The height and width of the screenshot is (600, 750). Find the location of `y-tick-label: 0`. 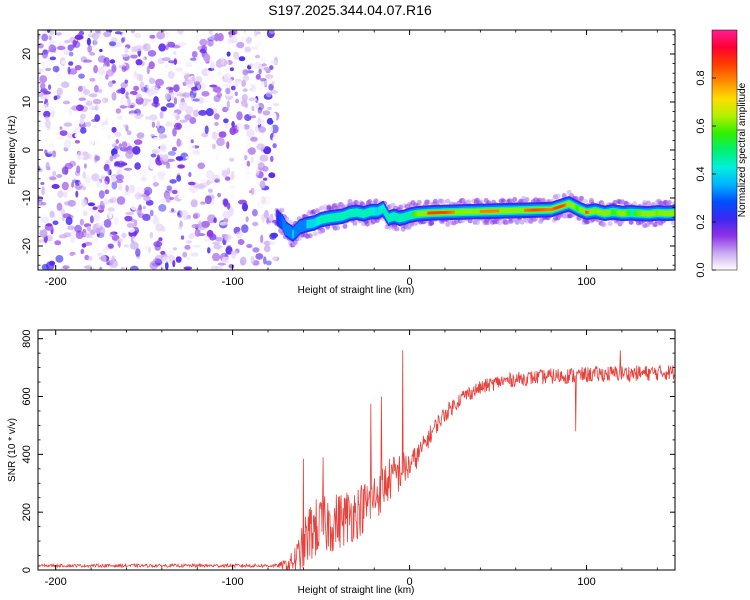

y-tick-label: 0 is located at coordinates (27, 150).